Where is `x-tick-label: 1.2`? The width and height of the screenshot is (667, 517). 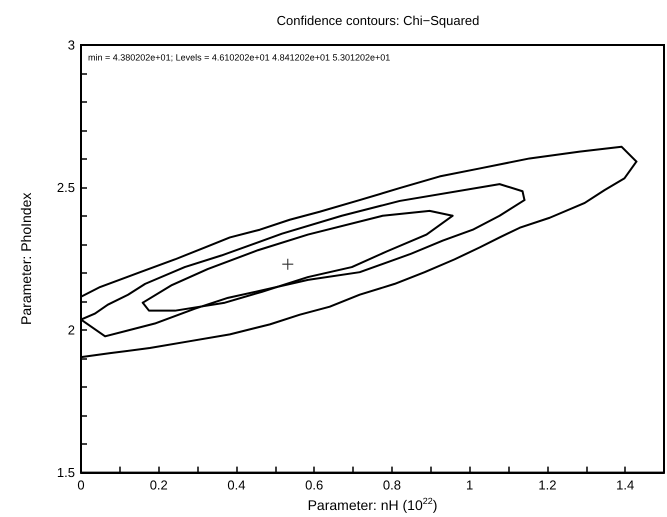 x-tick-label: 1.2 is located at coordinates (547, 485).